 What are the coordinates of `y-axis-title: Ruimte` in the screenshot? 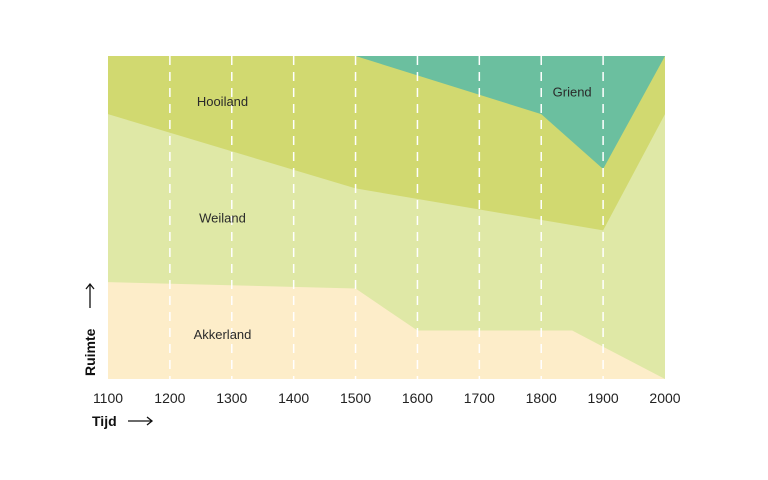 It's located at (90, 352).